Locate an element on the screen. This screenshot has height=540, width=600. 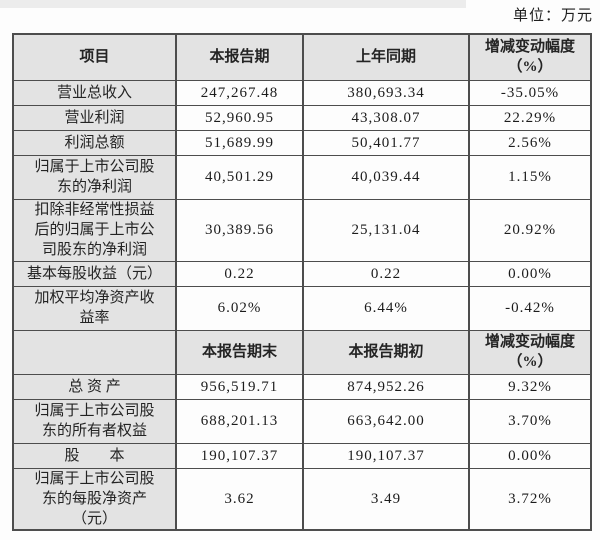
table-row-basic-eps: 基本每股收益（元） 0.22 0.22 0.00% is located at coordinates (302, 273).